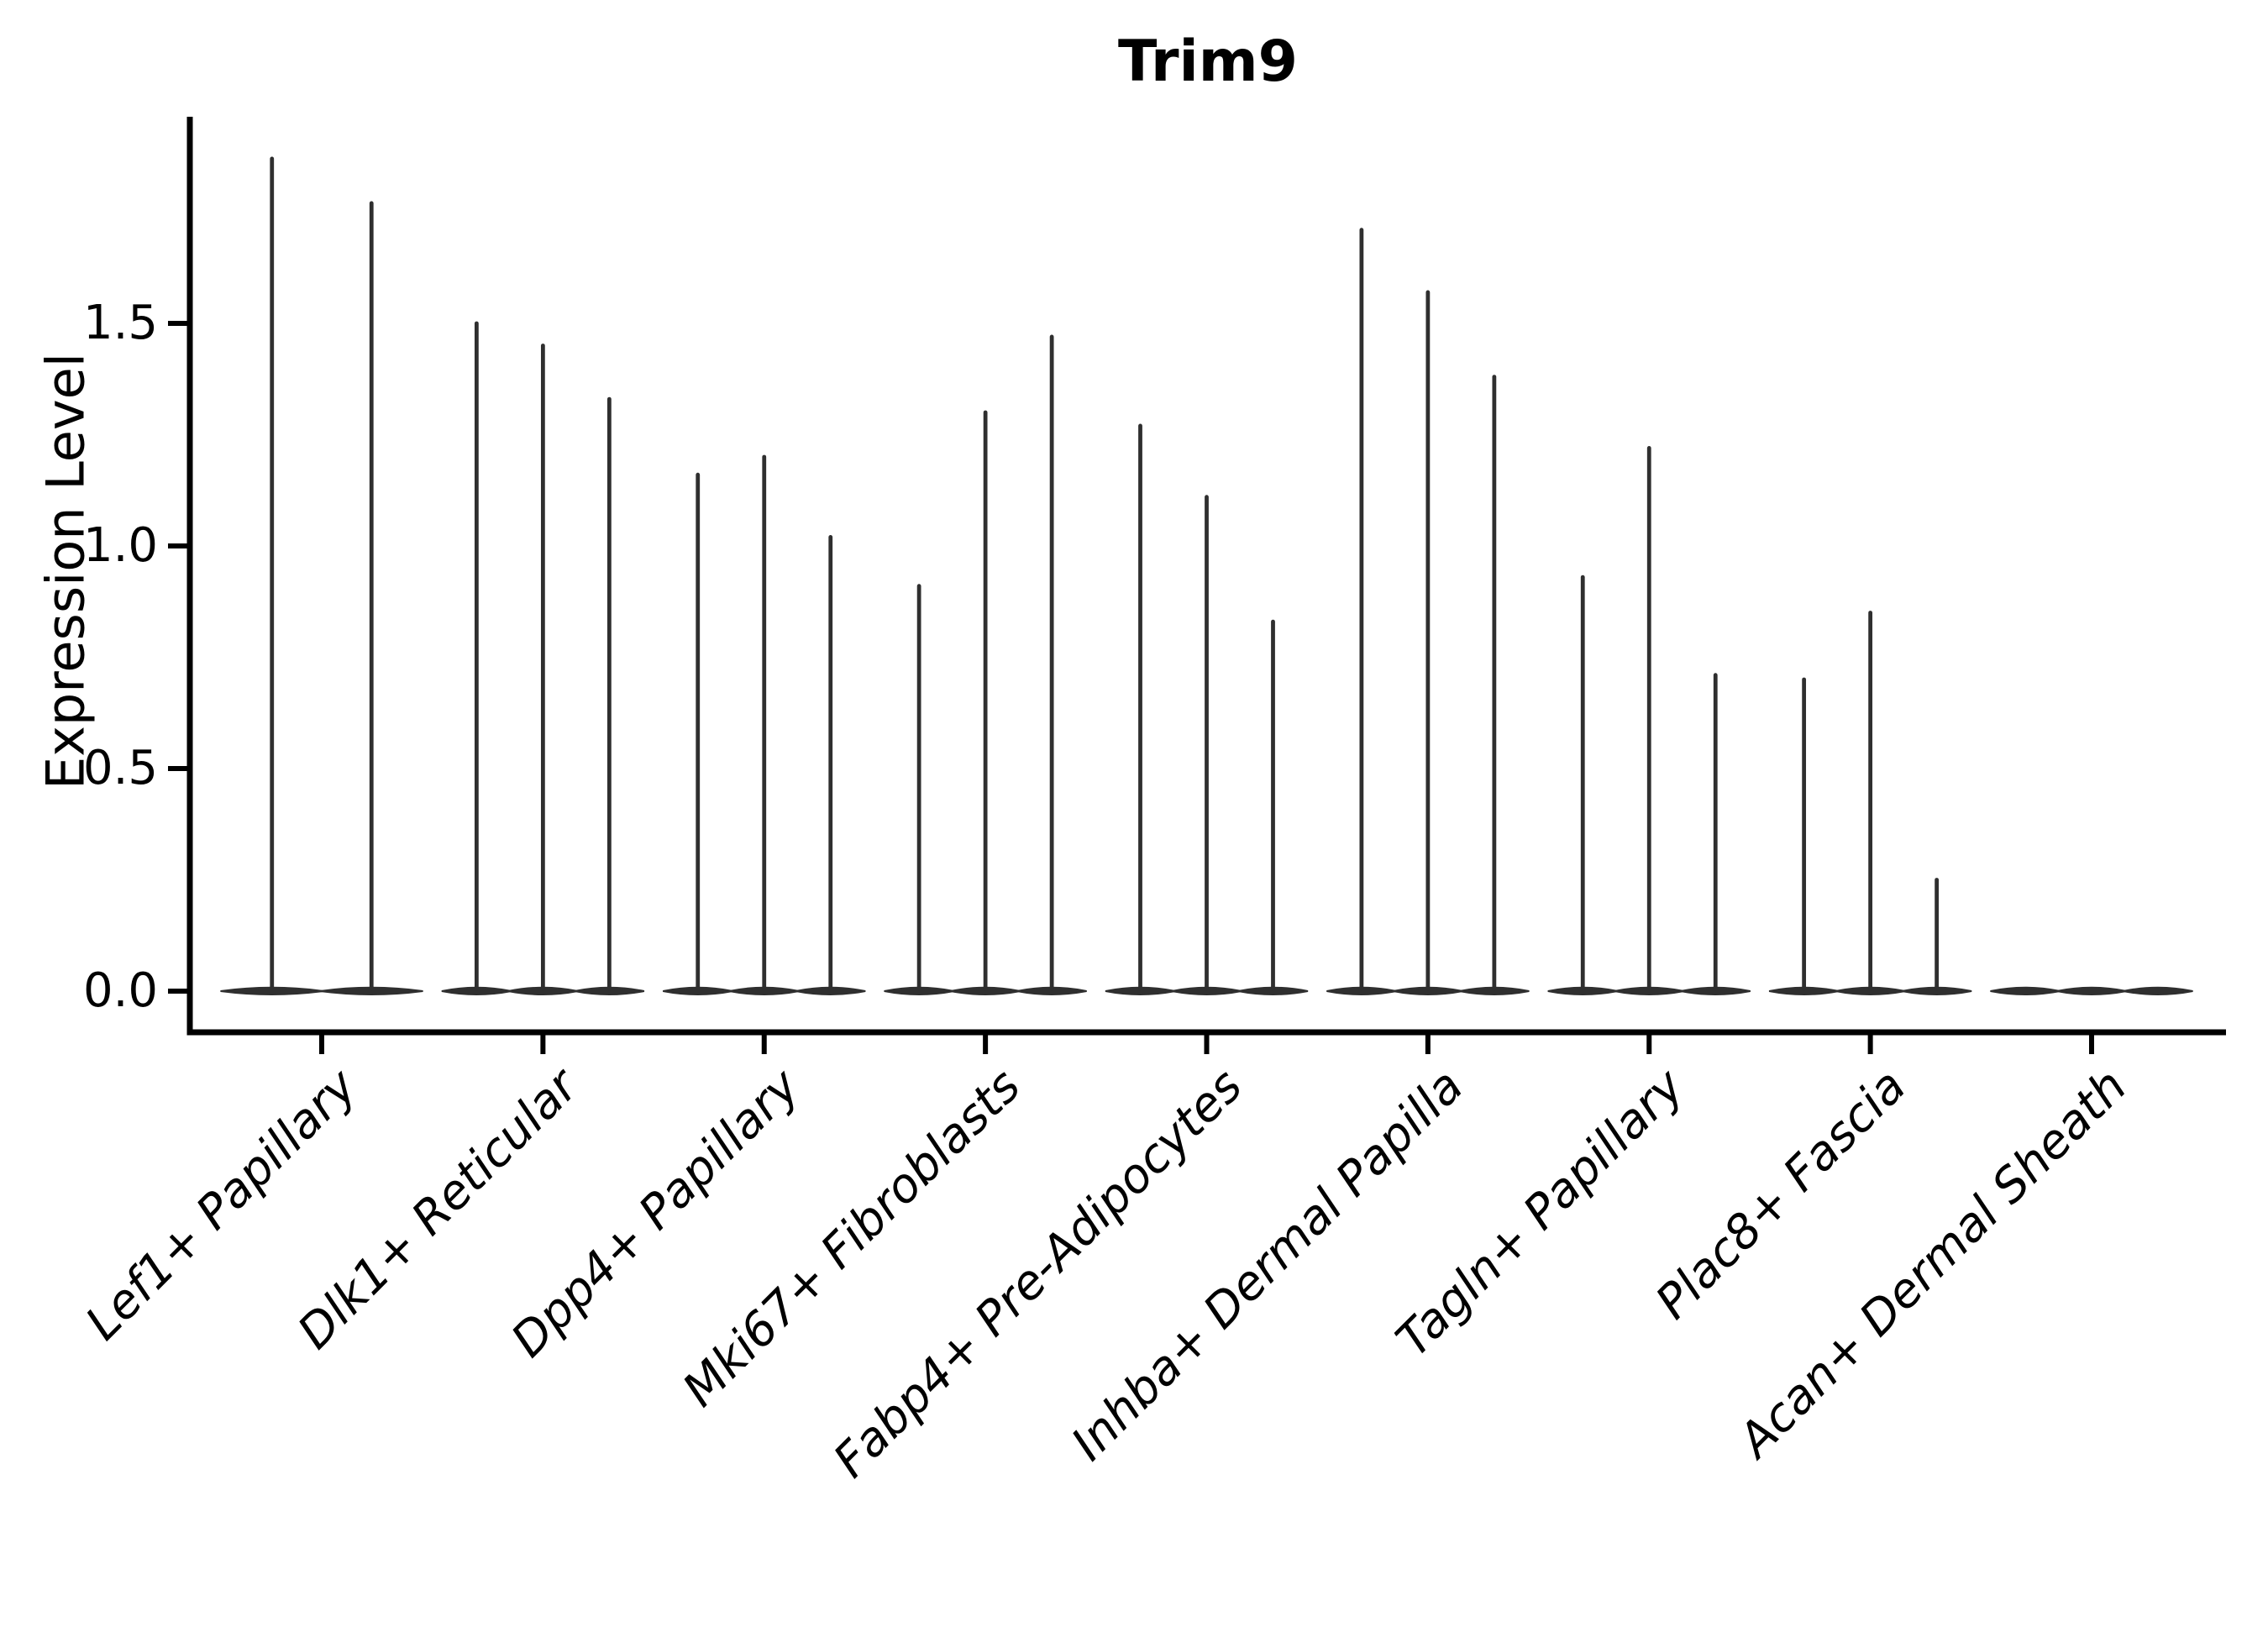 The height and width of the screenshot is (1632, 2268). I want to click on y-tick-label-1.0: 1.0, so click(120, 545).